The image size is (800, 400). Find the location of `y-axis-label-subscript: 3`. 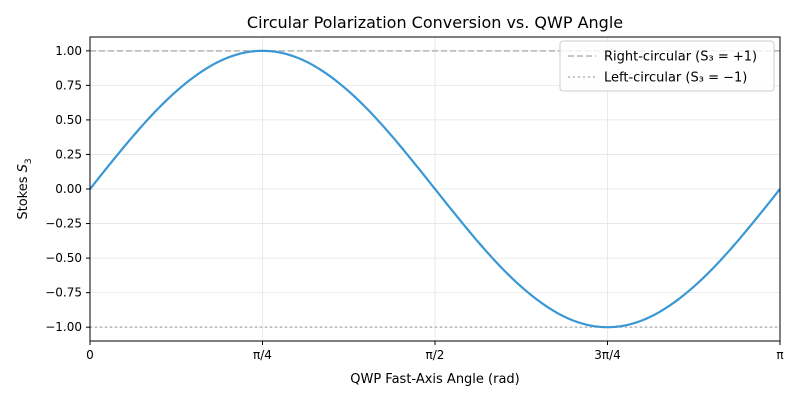

y-axis-label-subscript: 3 is located at coordinates (29, 161).